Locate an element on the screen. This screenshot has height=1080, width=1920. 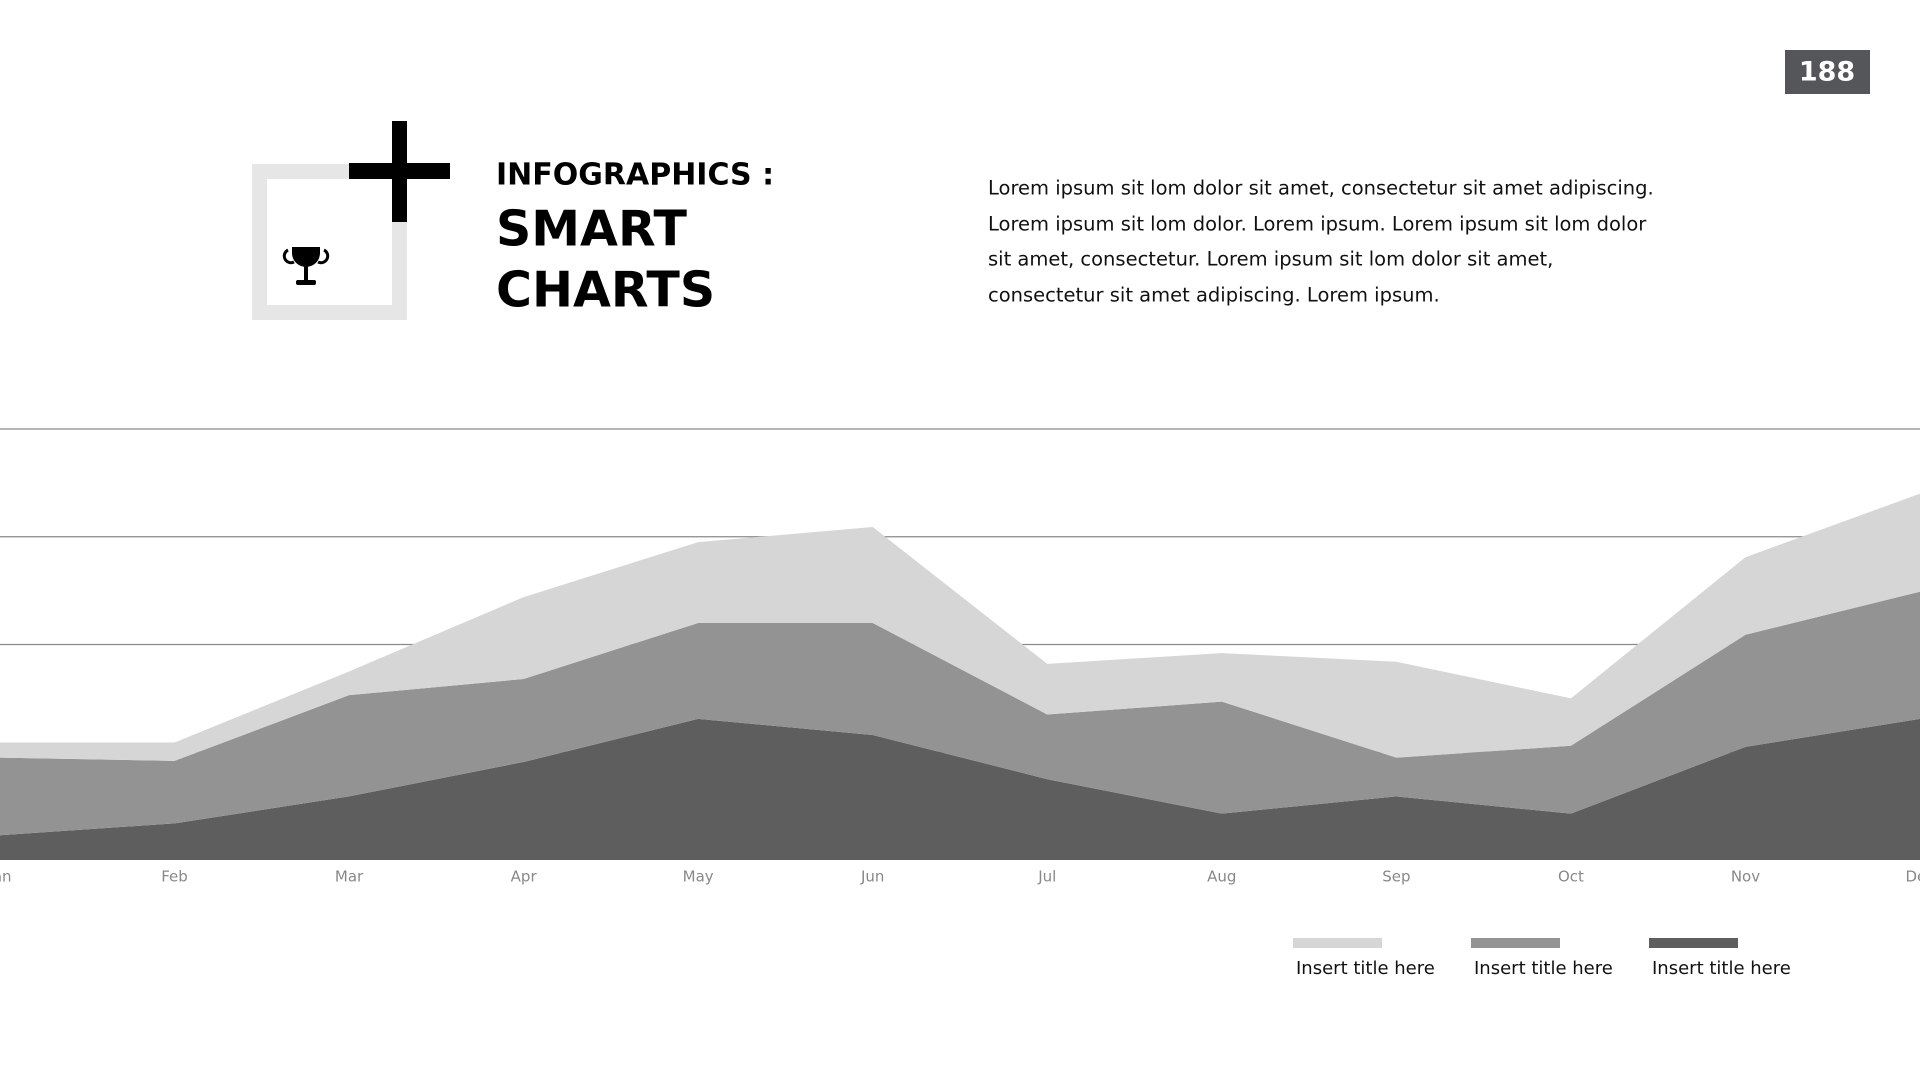
x-tick-label: Mar is located at coordinates (349, 877).